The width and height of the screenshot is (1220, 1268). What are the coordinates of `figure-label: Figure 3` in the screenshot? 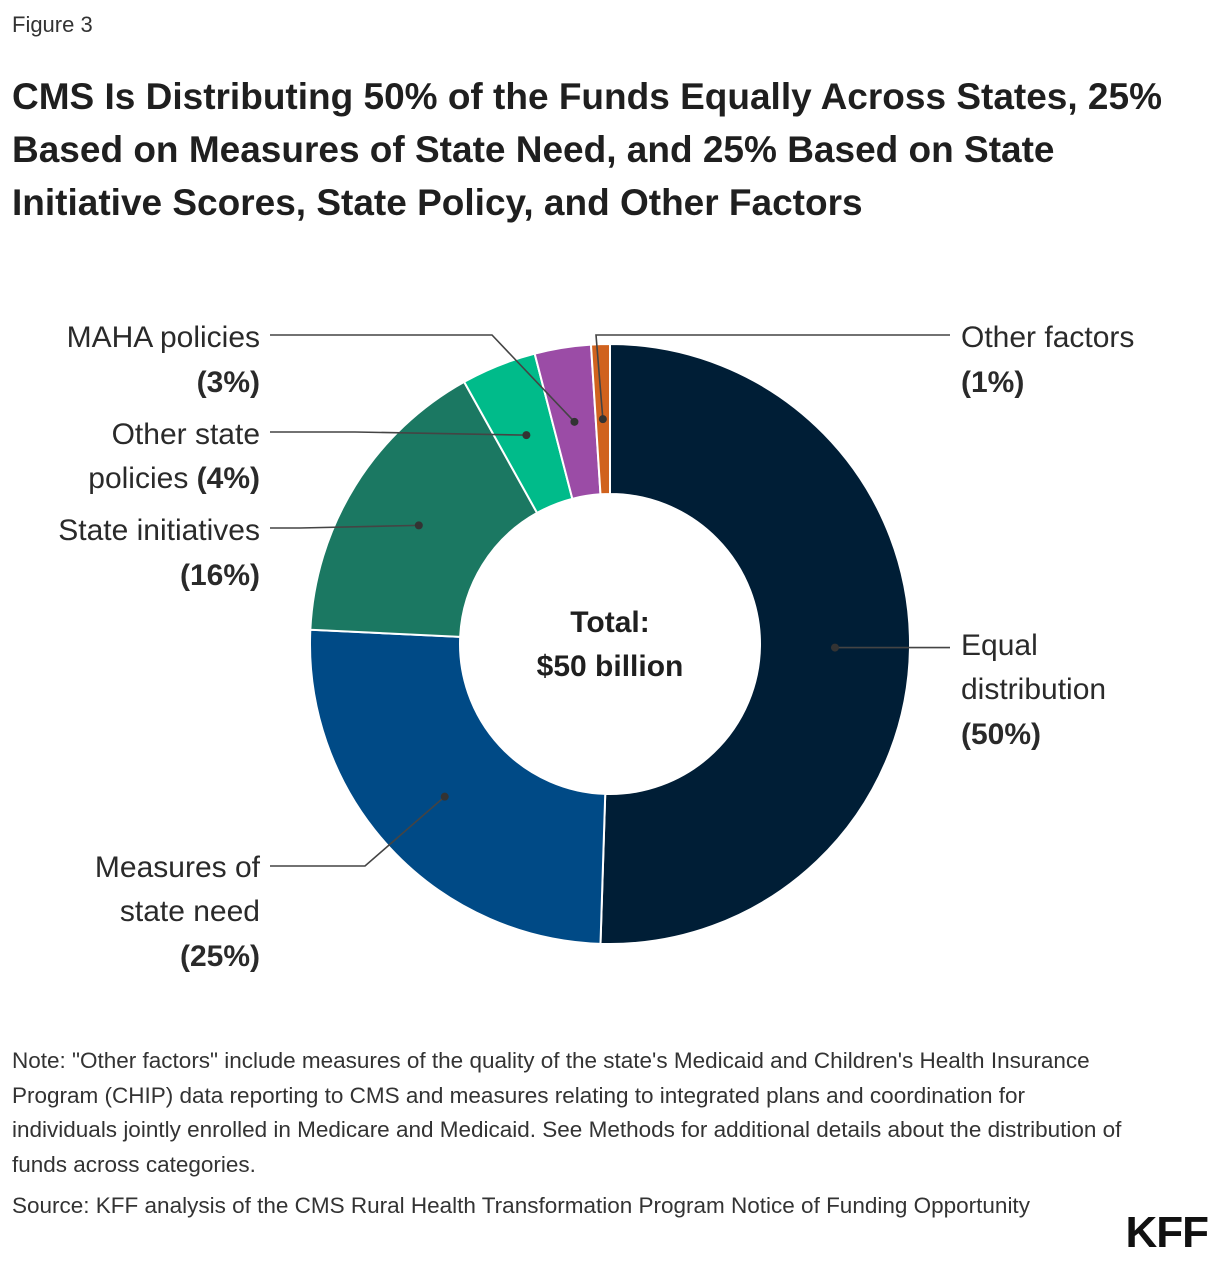 It's located at (52, 24).